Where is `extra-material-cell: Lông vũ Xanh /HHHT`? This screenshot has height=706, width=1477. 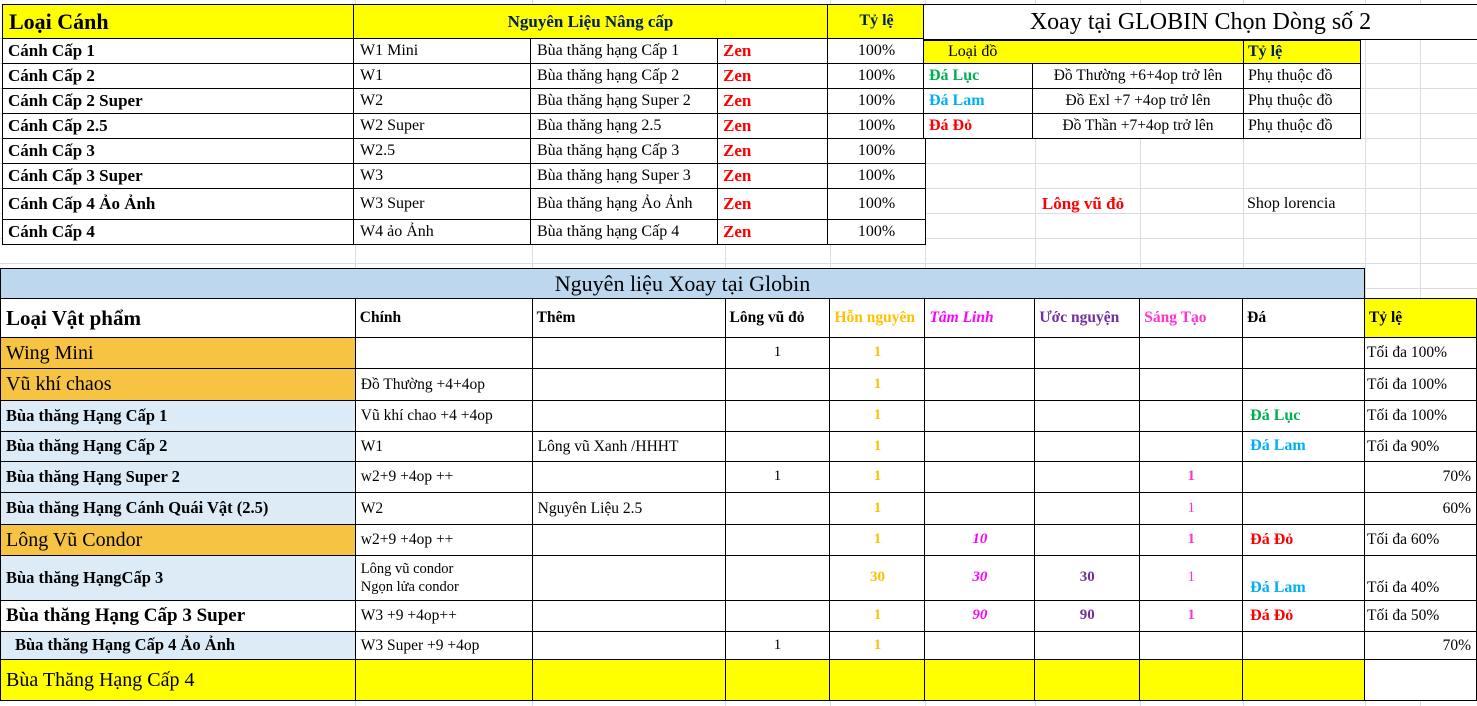 extra-material-cell: Lông vũ Xanh /HHHT is located at coordinates (628, 446).